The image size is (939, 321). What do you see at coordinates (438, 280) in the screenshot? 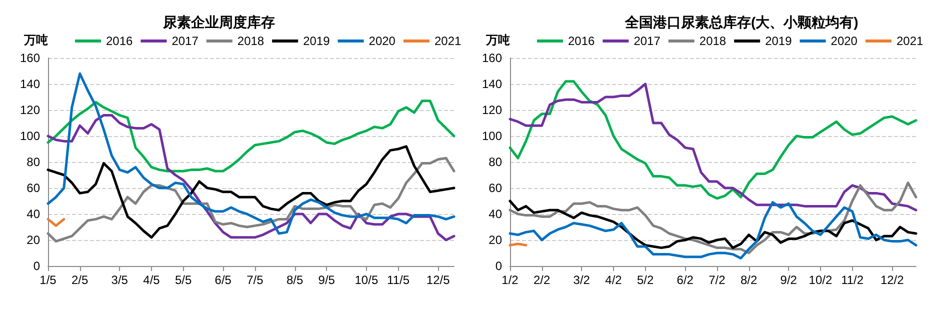
I see `x-tick-label: 12/5` at bounding box center [438, 280].